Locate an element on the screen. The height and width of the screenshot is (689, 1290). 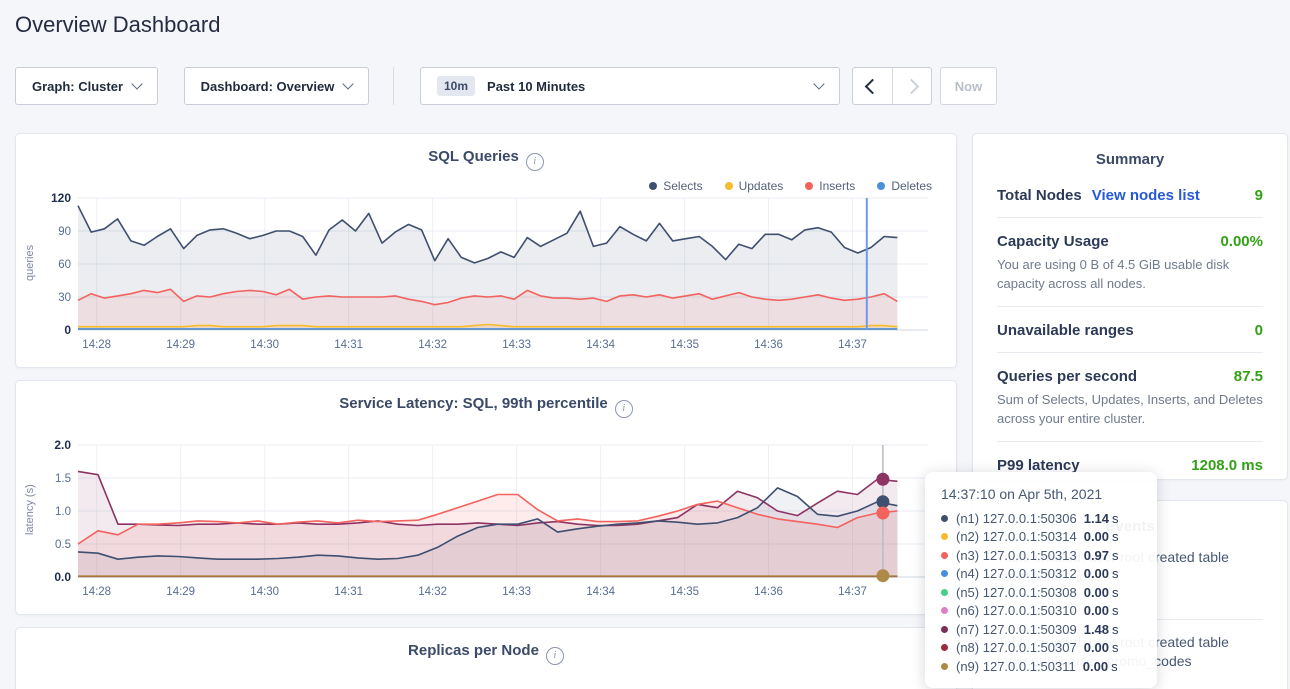
node-latency-value: 1.48 is located at coordinates (1096, 629).